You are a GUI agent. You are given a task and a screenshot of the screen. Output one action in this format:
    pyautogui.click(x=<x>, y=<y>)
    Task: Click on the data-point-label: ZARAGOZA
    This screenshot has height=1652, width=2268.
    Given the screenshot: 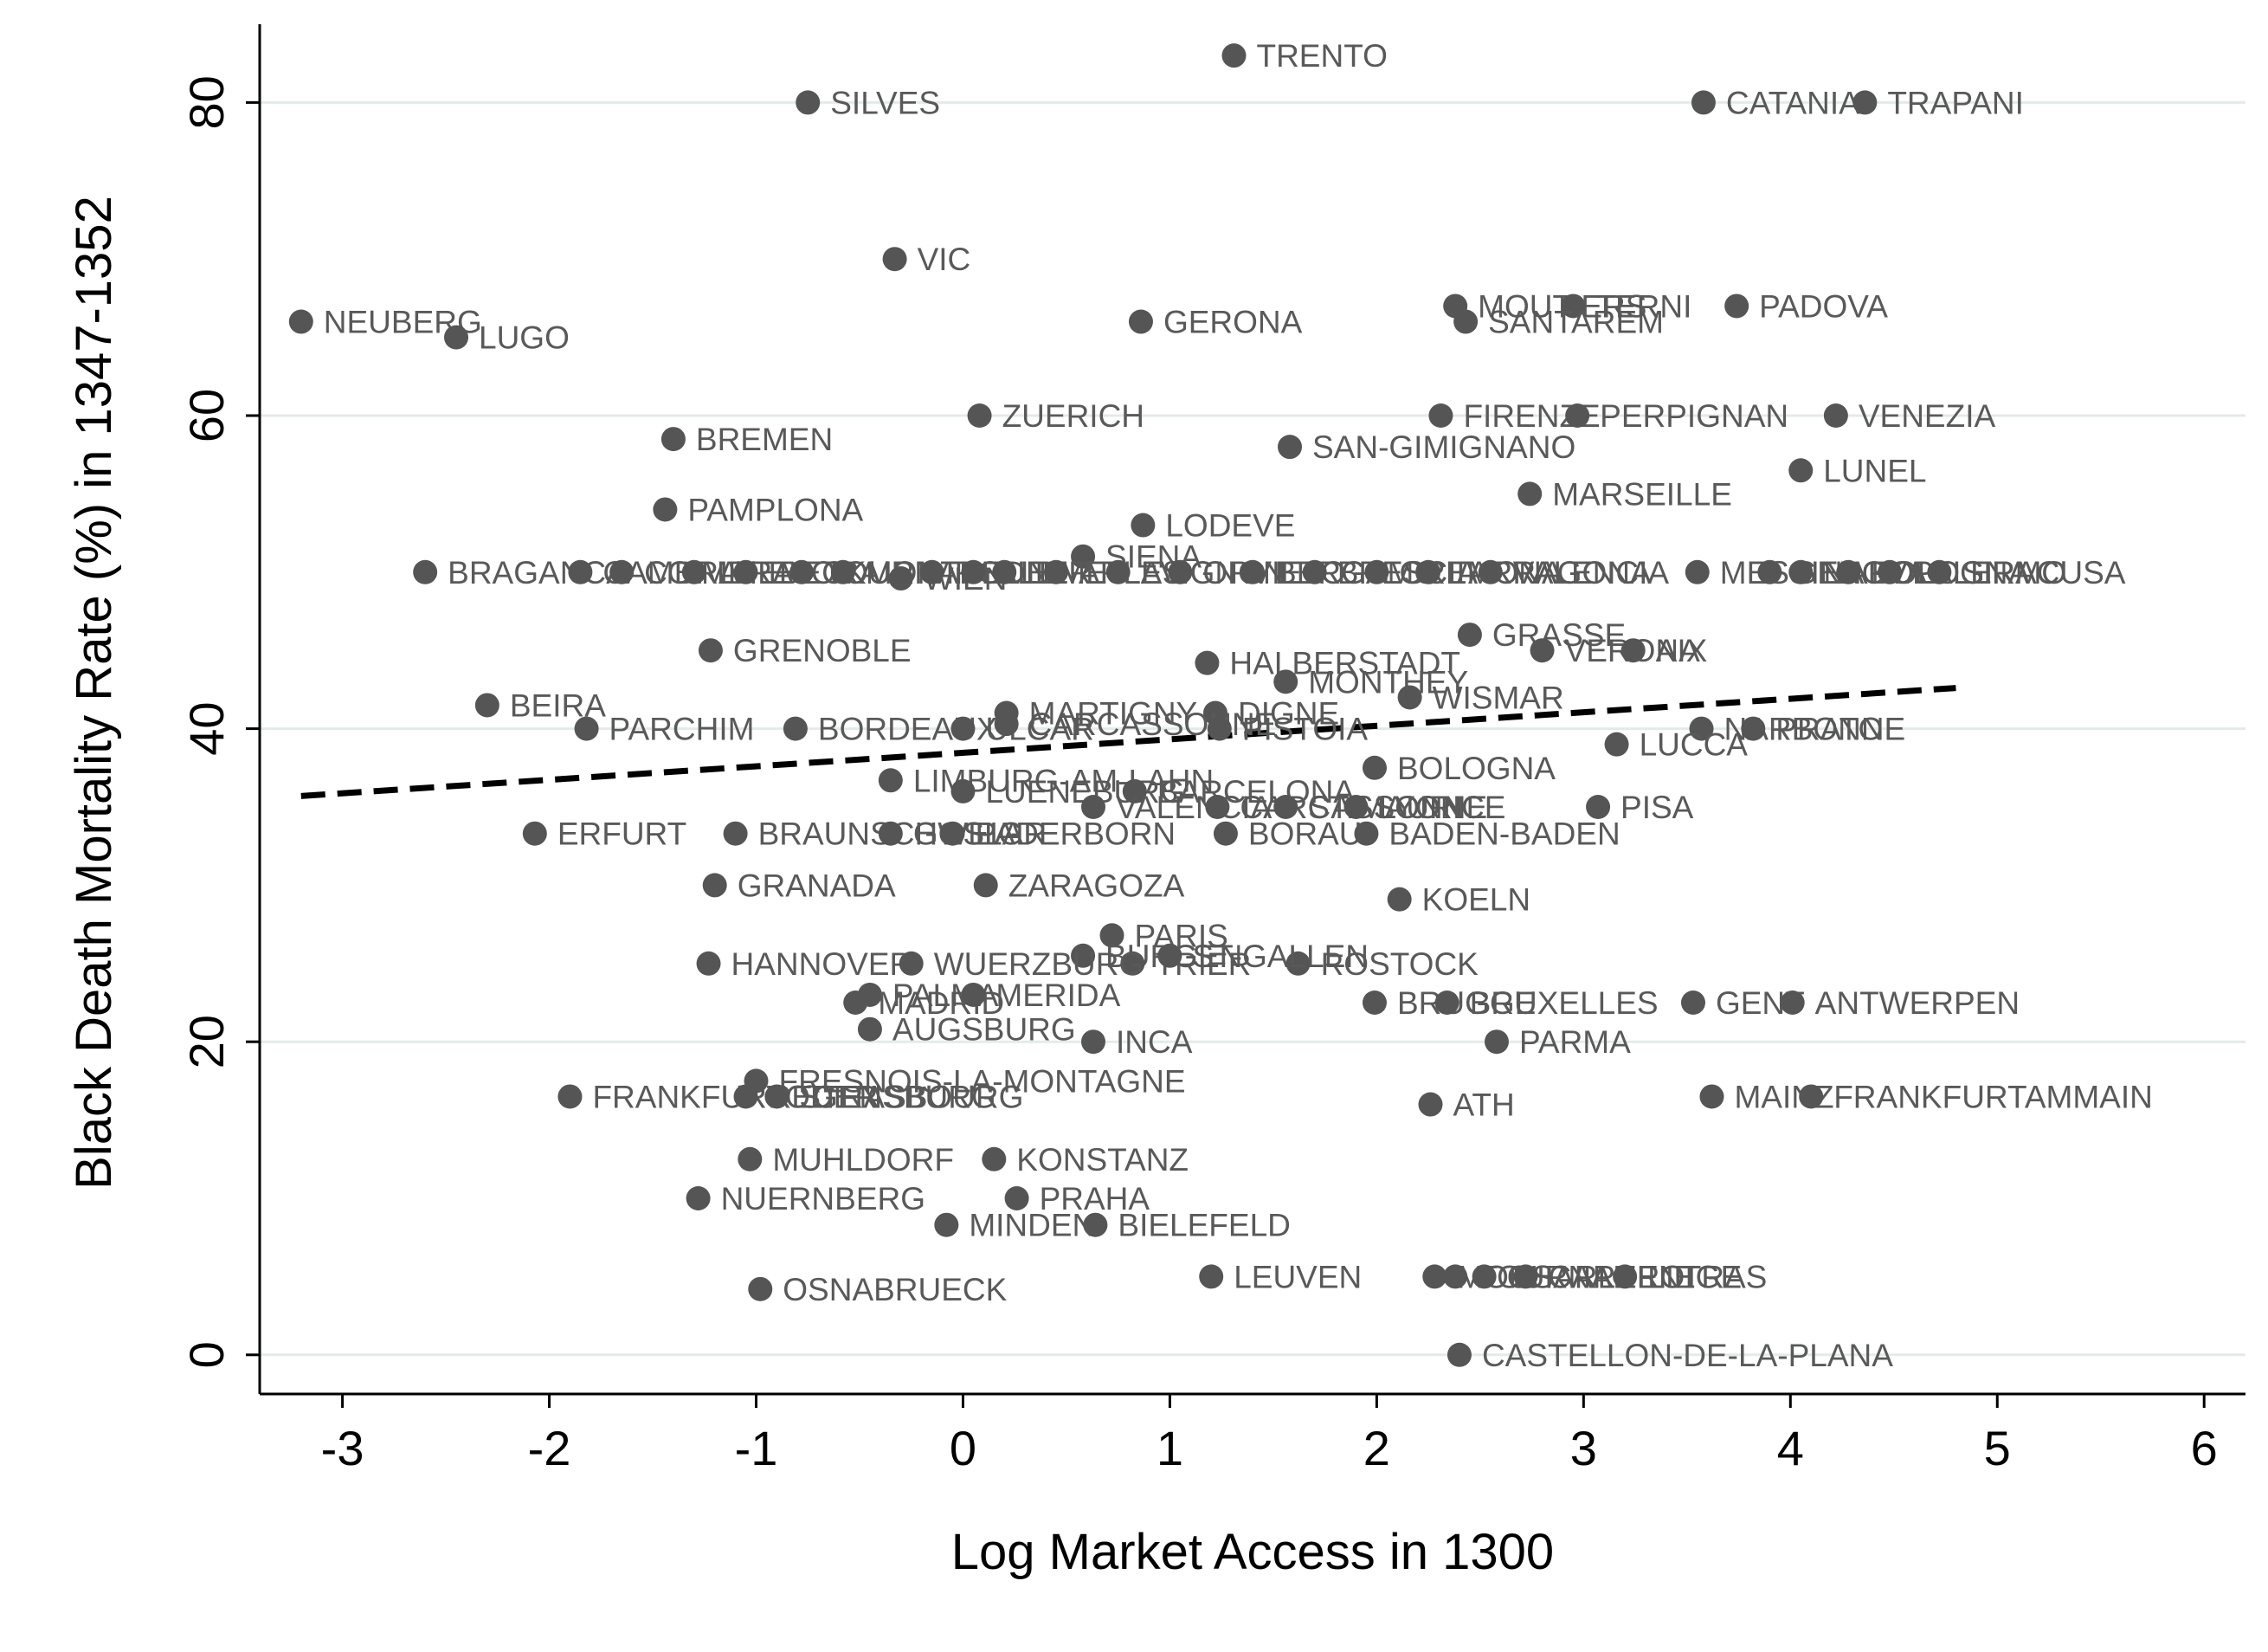 What is the action you would take?
    pyautogui.click(x=1096, y=885)
    